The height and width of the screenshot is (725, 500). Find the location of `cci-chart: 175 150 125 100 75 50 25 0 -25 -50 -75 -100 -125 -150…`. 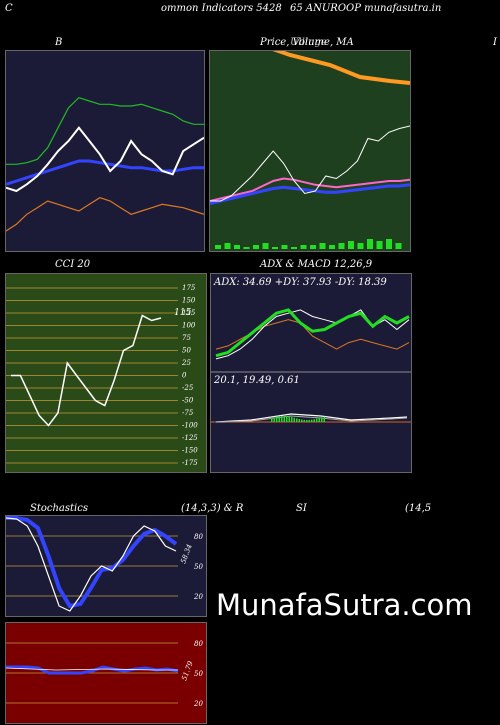

cci-chart: 175 150 125 100 75 50 25 0 -25 -50 -75 -100 -125 -150… is located at coordinates (102, 375).